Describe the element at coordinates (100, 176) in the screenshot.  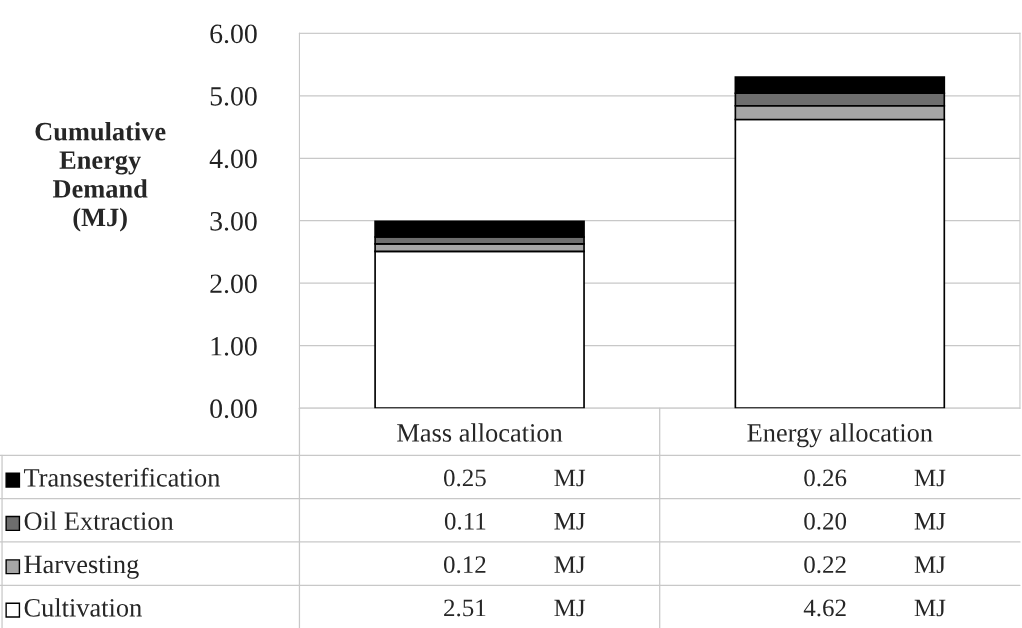
I see `y-axis-title: Cumulative Energy Demand (MJ)` at that location.